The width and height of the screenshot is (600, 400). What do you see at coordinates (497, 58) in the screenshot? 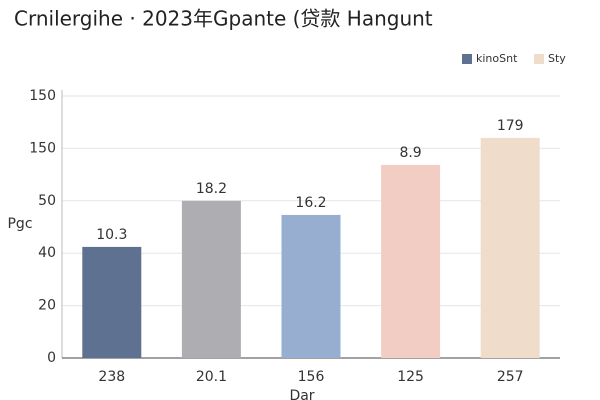
I see `legend-label: kinoSnt` at bounding box center [497, 58].